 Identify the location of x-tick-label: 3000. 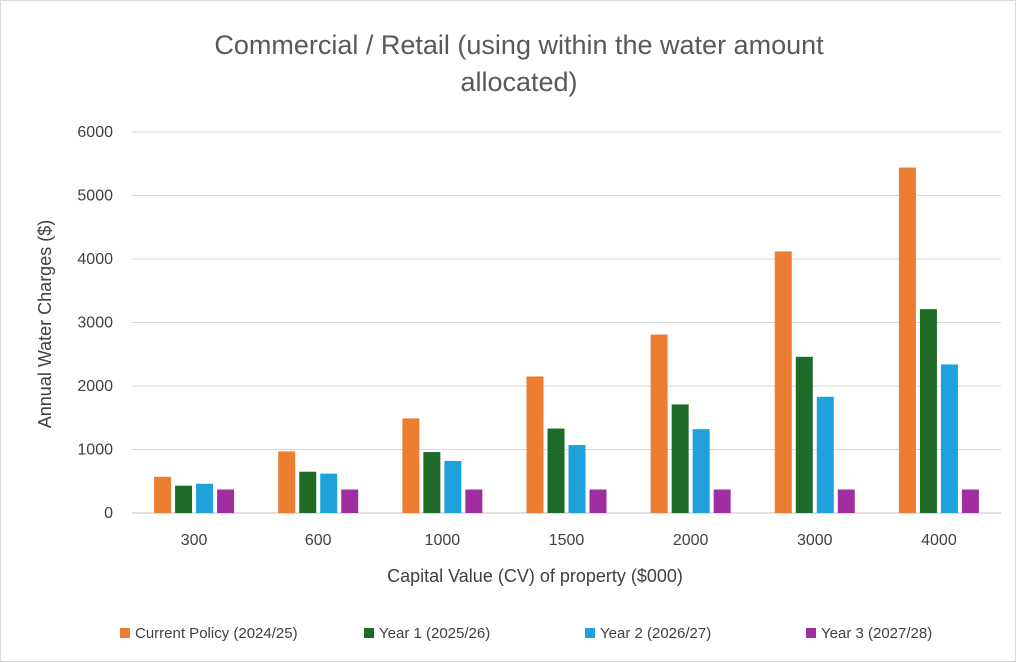
(815, 540).